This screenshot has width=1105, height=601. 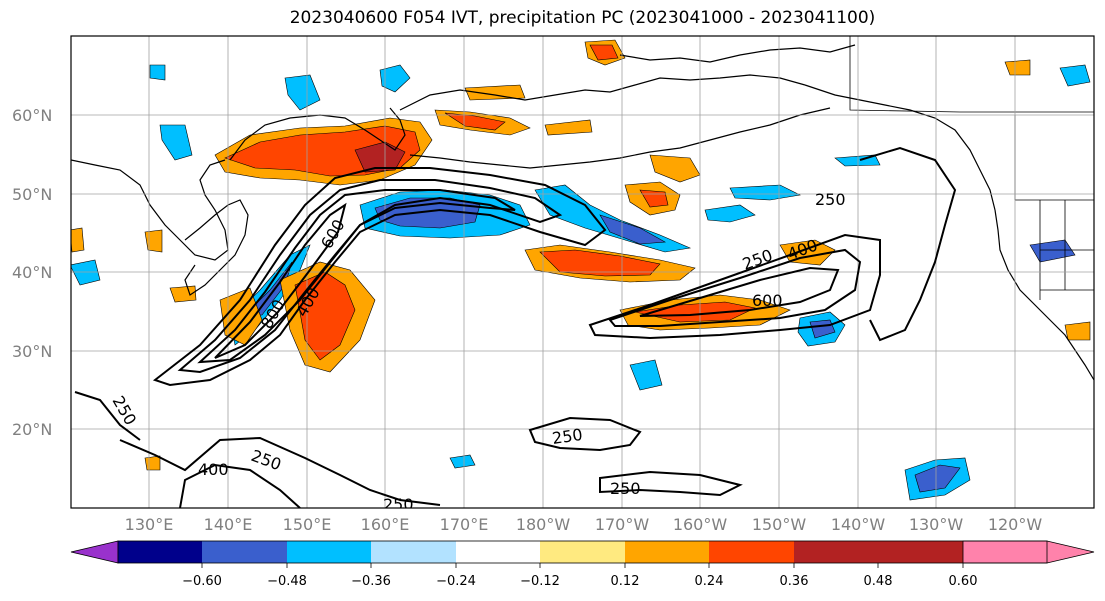 I want to click on colorbar-tick-label: 0.60, so click(x=963, y=581).